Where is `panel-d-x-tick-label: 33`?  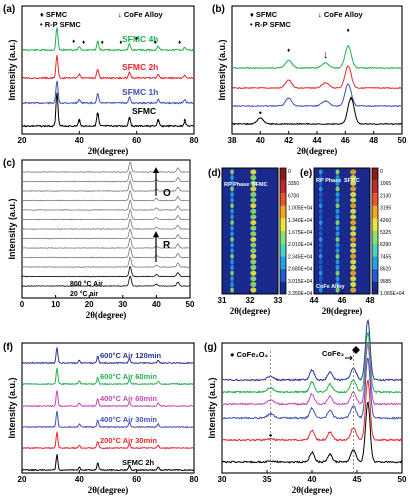 panel-d-x-tick-label: 33 is located at coordinates (278, 300).